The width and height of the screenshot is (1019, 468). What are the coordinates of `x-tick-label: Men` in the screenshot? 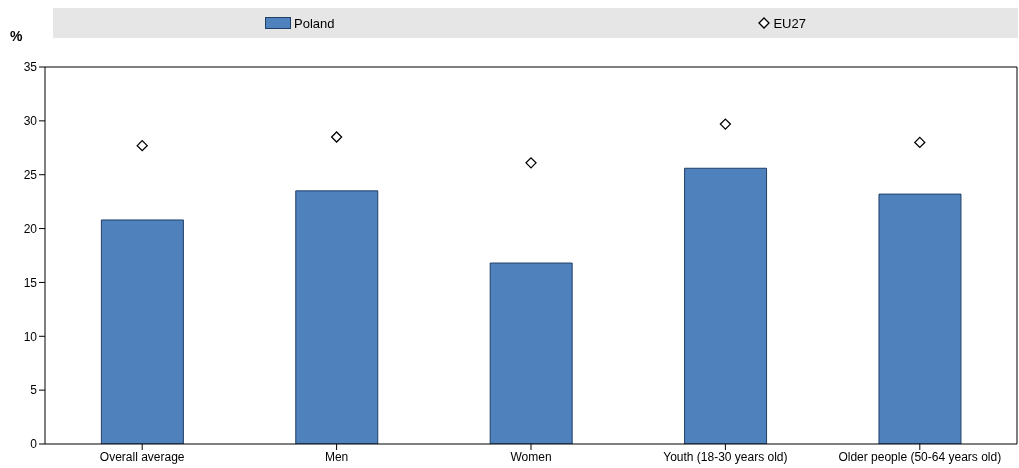 It's located at (336, 456).